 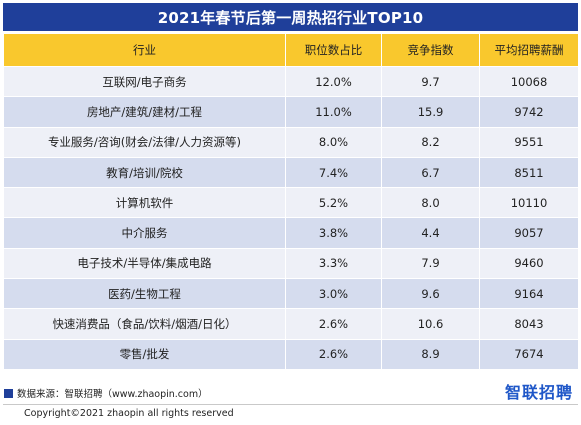 What do you see at coordinates (430, 294) in the screenshot?
I see `cell-competition: 9.6` at bounding box center [430, 294].